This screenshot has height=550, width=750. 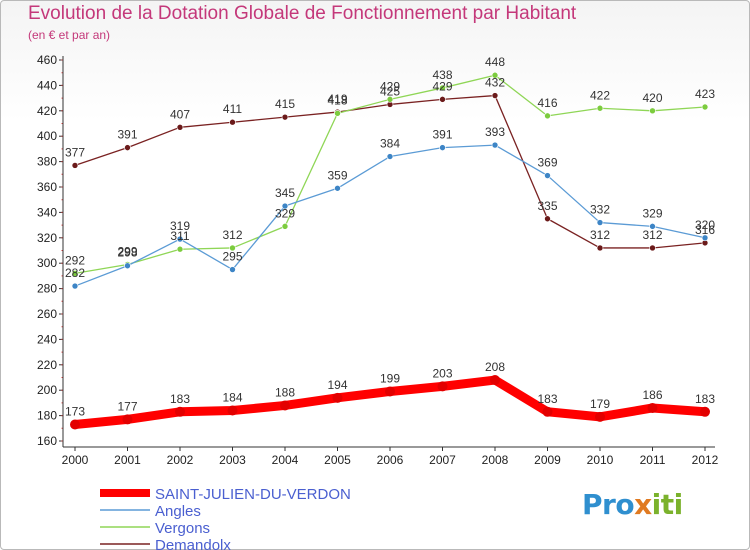 I want to click on y-tick-label: 280, so click(x=47, y=289).